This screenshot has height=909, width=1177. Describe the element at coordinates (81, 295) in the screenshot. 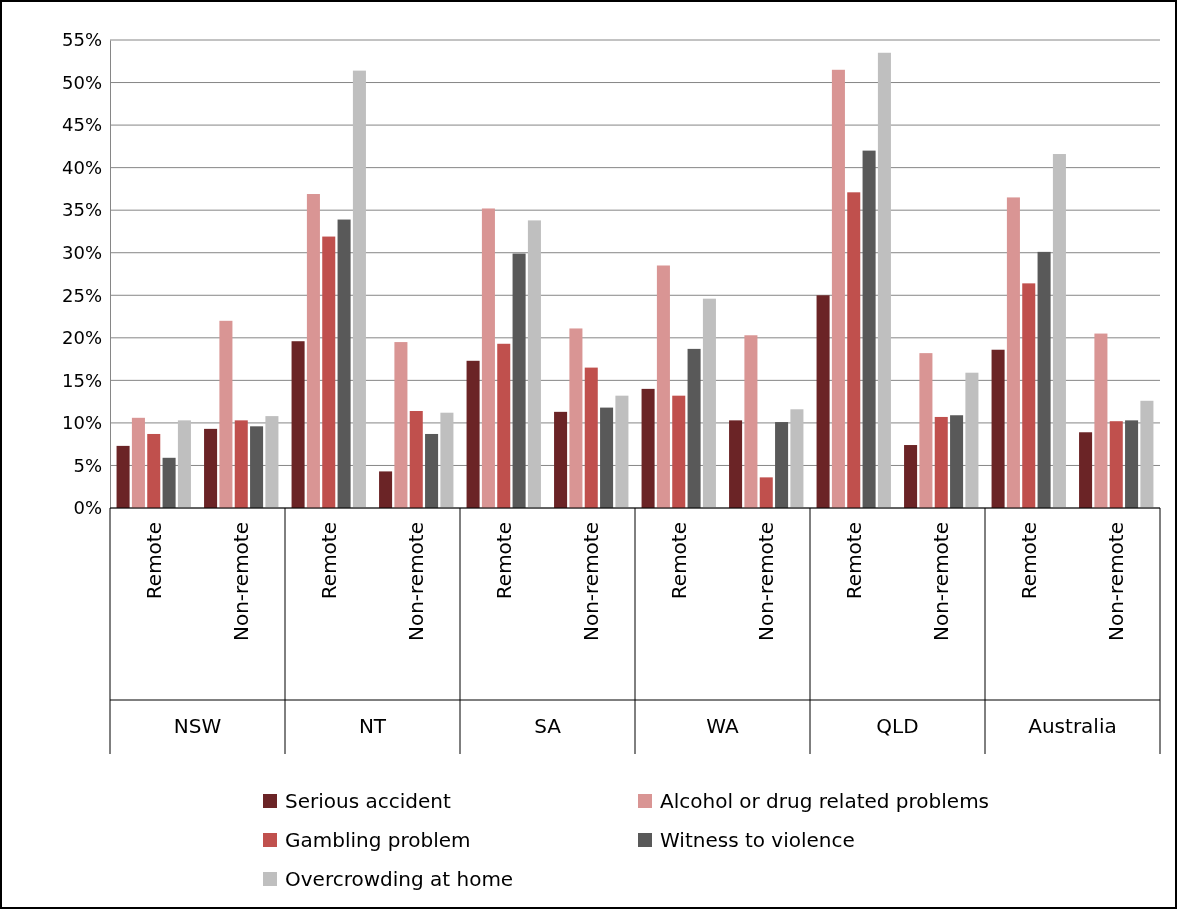

I see `y-tick-label: 25%` at that location.